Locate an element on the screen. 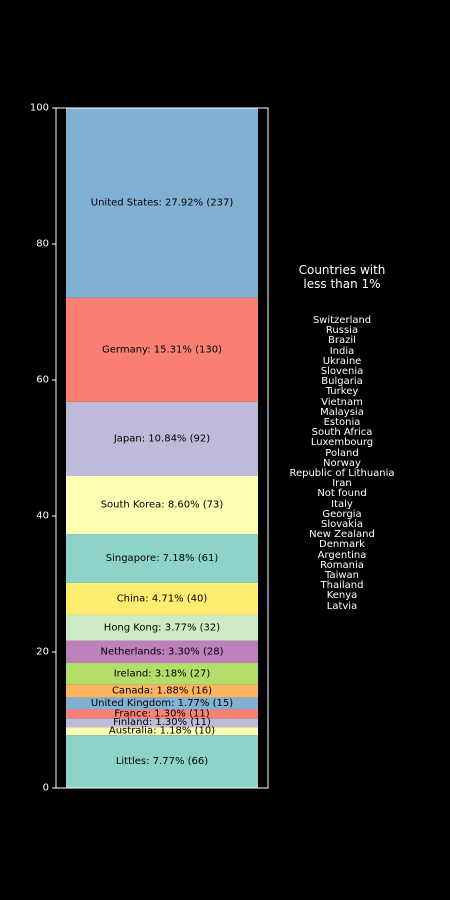  small-country-item: Argentina is located at coordinates (342, 555).